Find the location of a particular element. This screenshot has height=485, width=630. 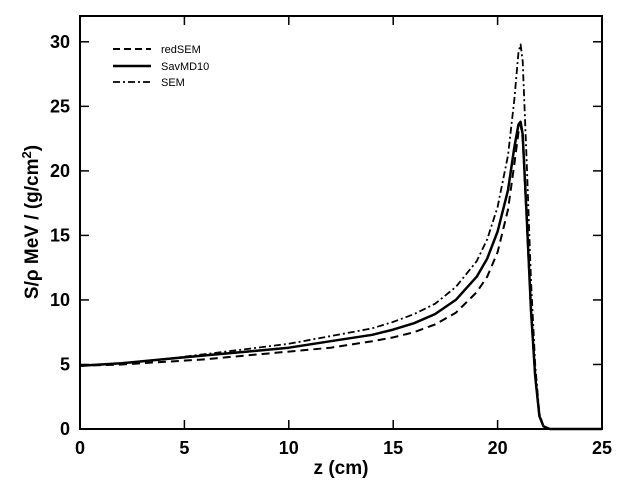

legend: redSEM SavMD10 SEM is located at coordinates (161, 66).